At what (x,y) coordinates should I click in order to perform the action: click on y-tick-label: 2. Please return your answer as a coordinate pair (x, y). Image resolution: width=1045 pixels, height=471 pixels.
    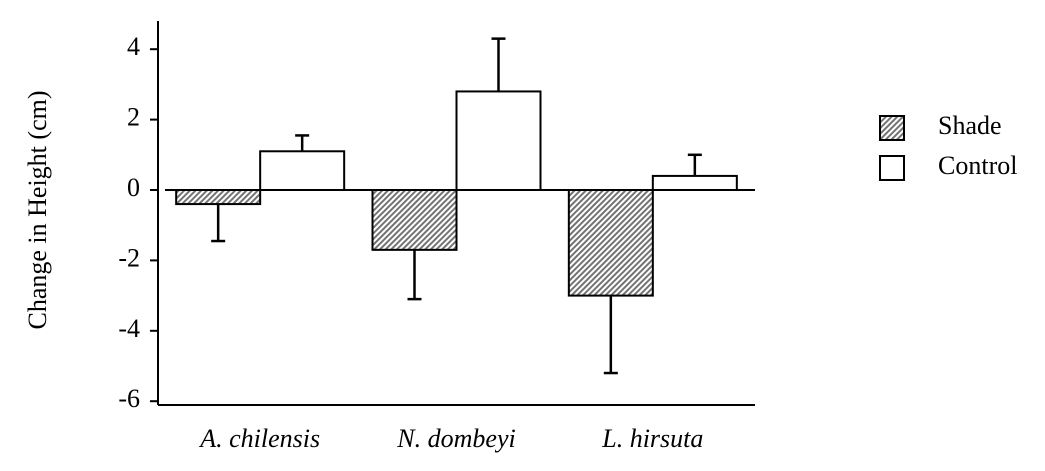
    Looking at the image, I should click on (133, 117).